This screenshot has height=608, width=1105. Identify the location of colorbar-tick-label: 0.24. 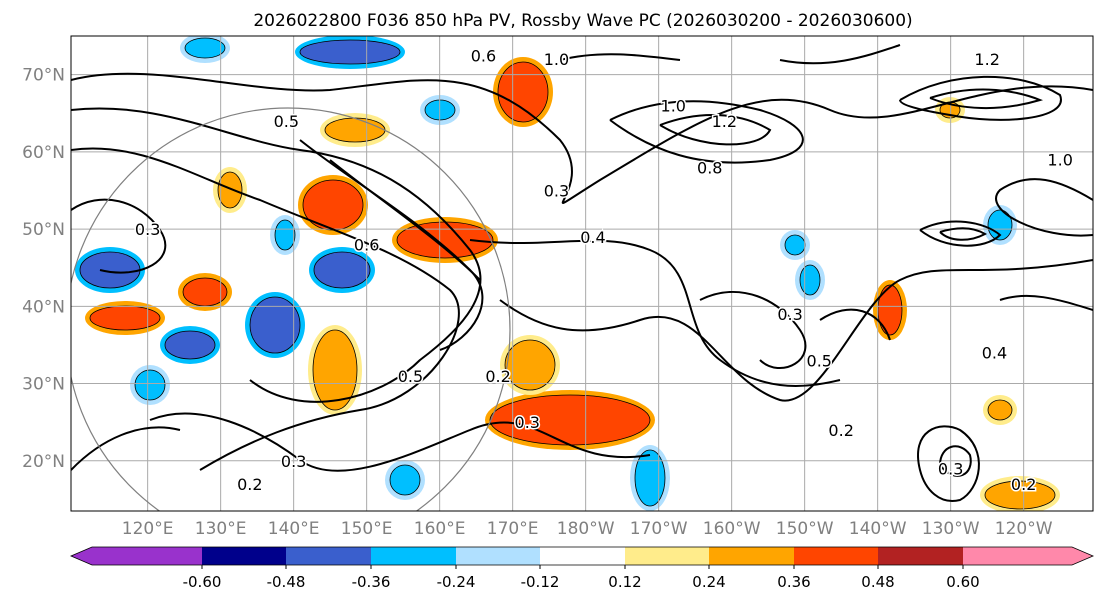
(708, 582).